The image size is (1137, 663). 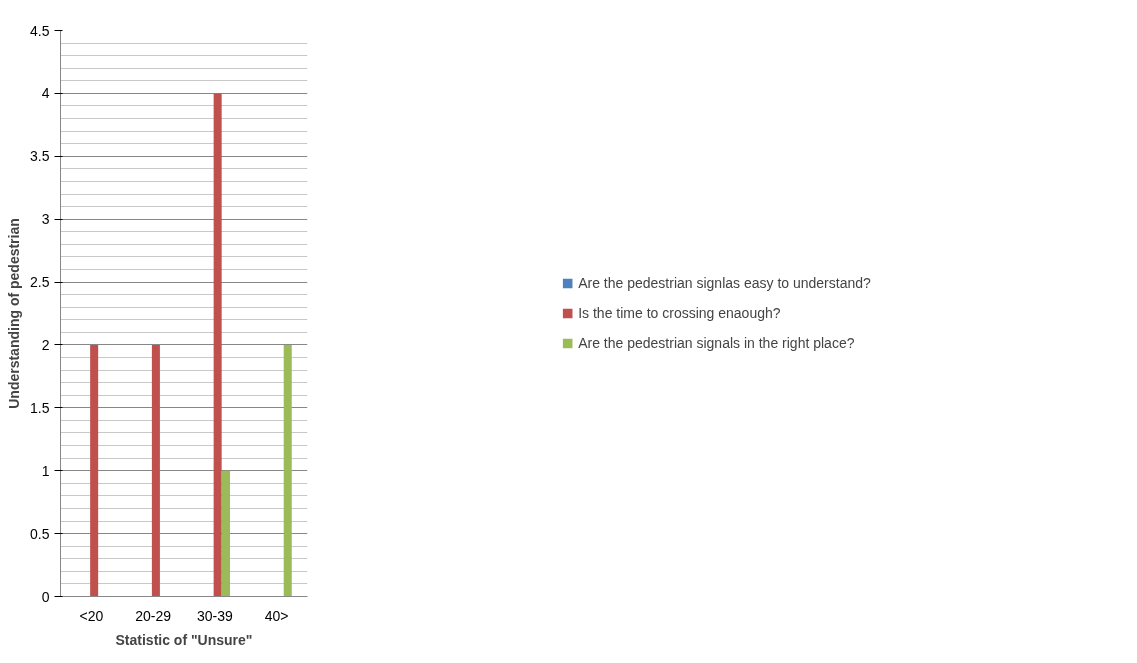 What do you see at coordinates (276, 615) in the screenshot?
I see `x-tick-label: 40>` at bounding box center [276, 615].